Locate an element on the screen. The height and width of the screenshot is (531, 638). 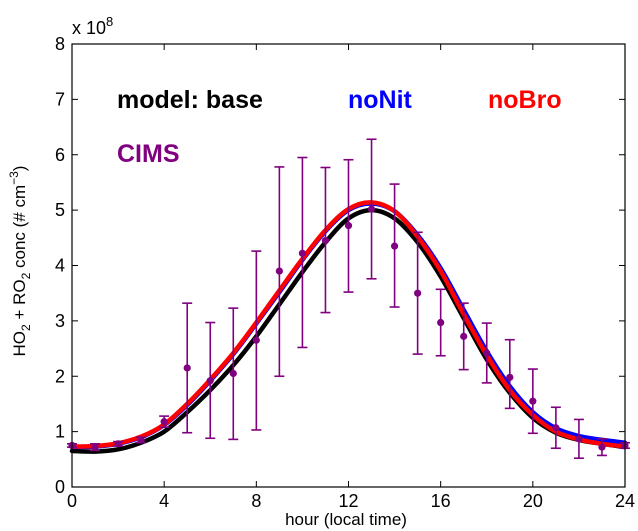
legend: model: base noNit noBro CIMS is located at coordinates (339, 127).